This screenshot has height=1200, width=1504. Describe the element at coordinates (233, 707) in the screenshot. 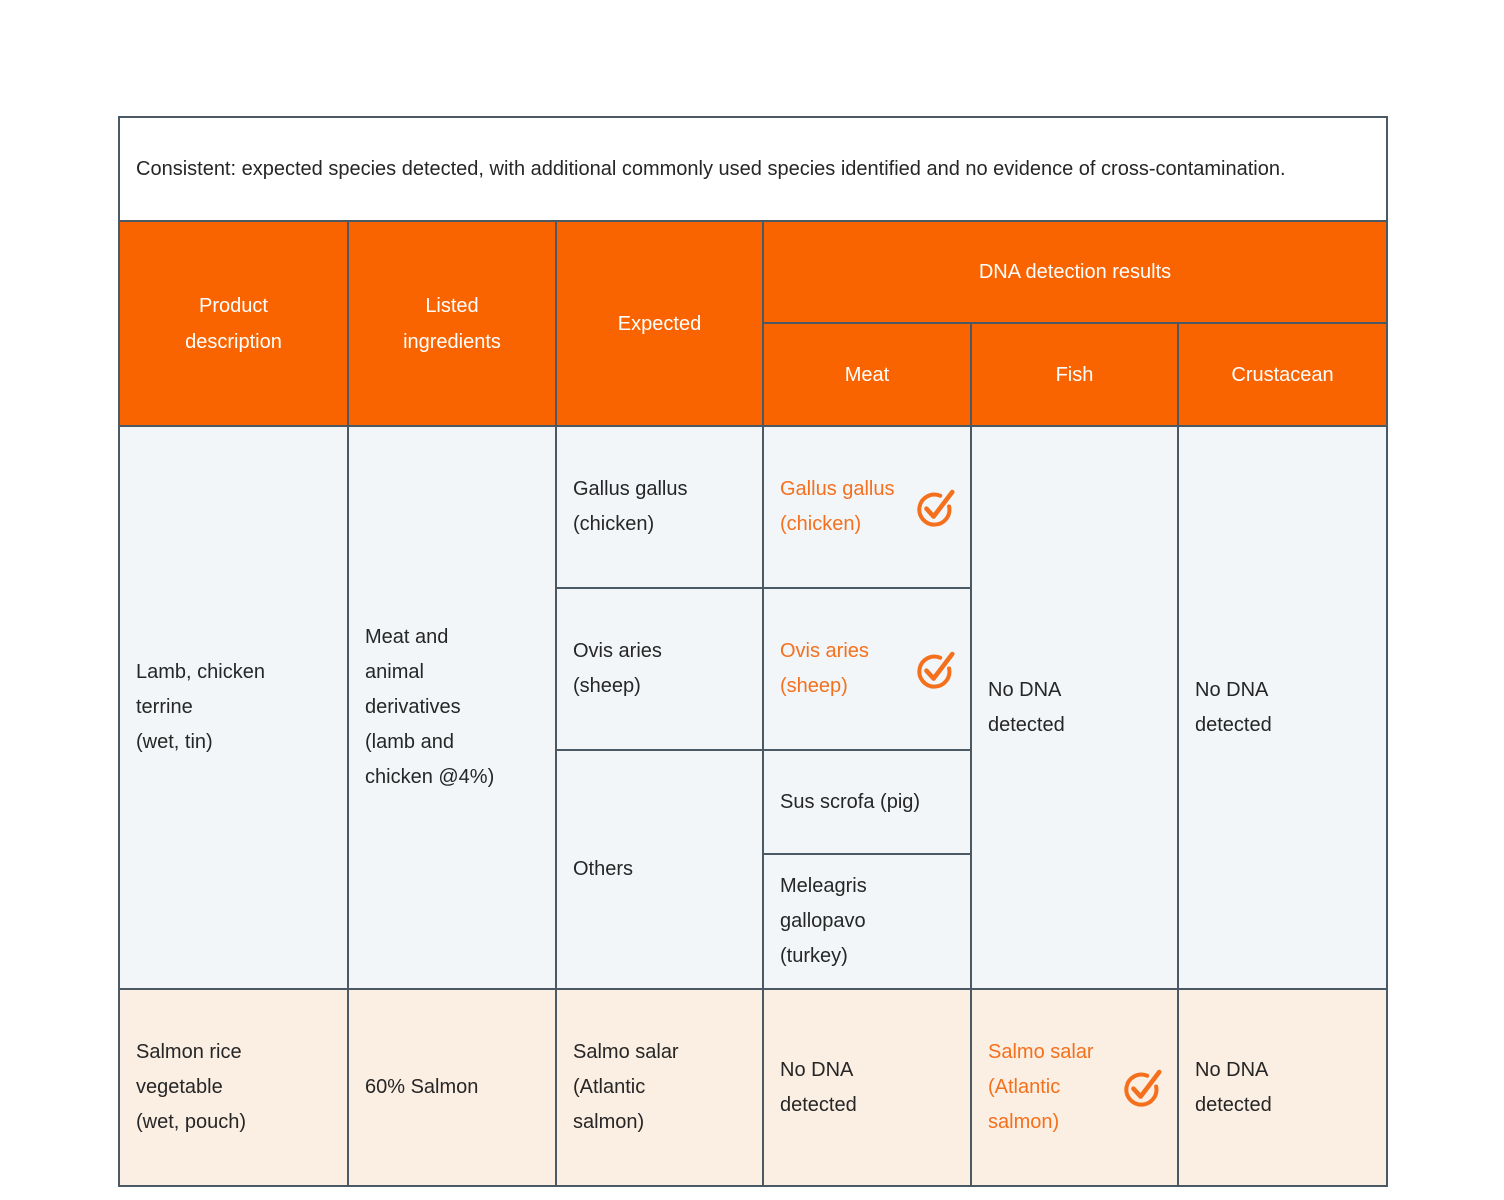

I see `cell-lamb-product: Lamb, chicken terrine (wet, tin)` at that location.